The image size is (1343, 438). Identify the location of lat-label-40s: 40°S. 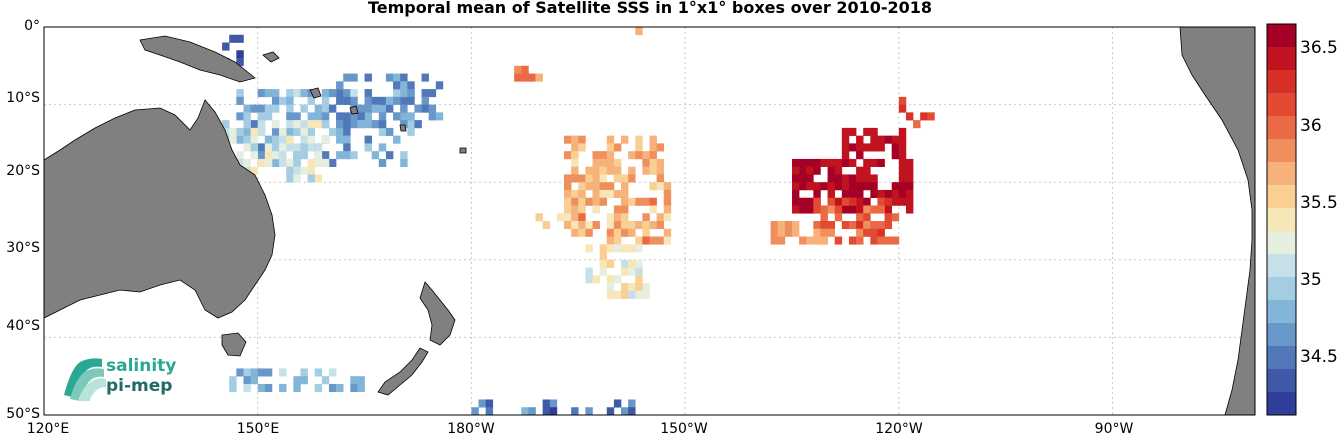
(23, 326).